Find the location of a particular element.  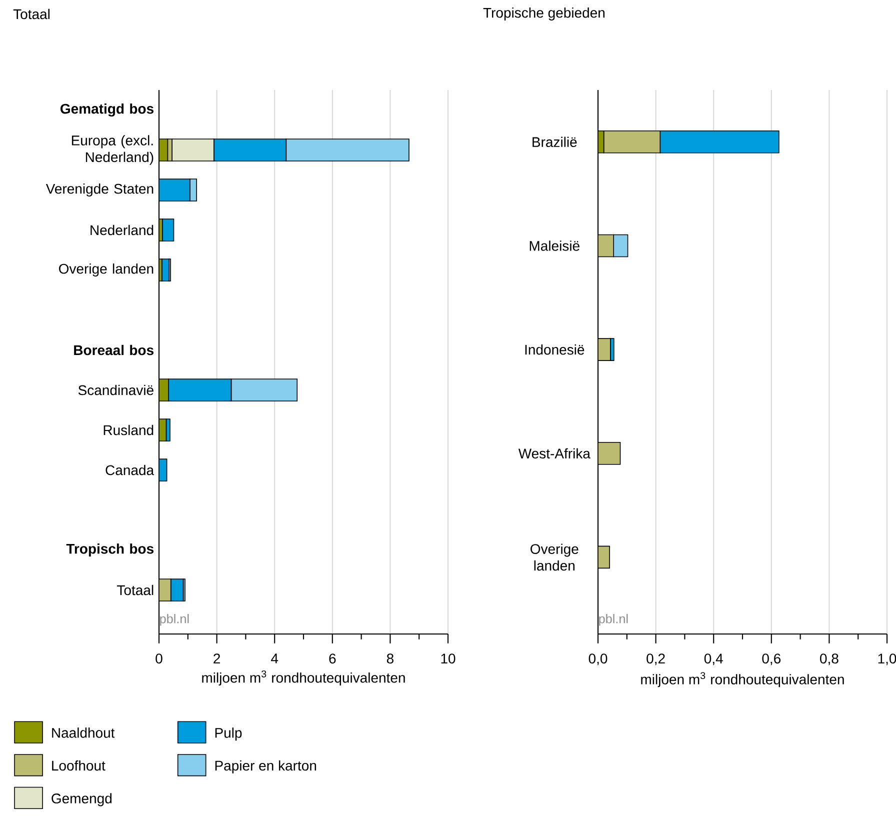

y-tick-label: Verenigde Staten is located at coordinates (100, 190).